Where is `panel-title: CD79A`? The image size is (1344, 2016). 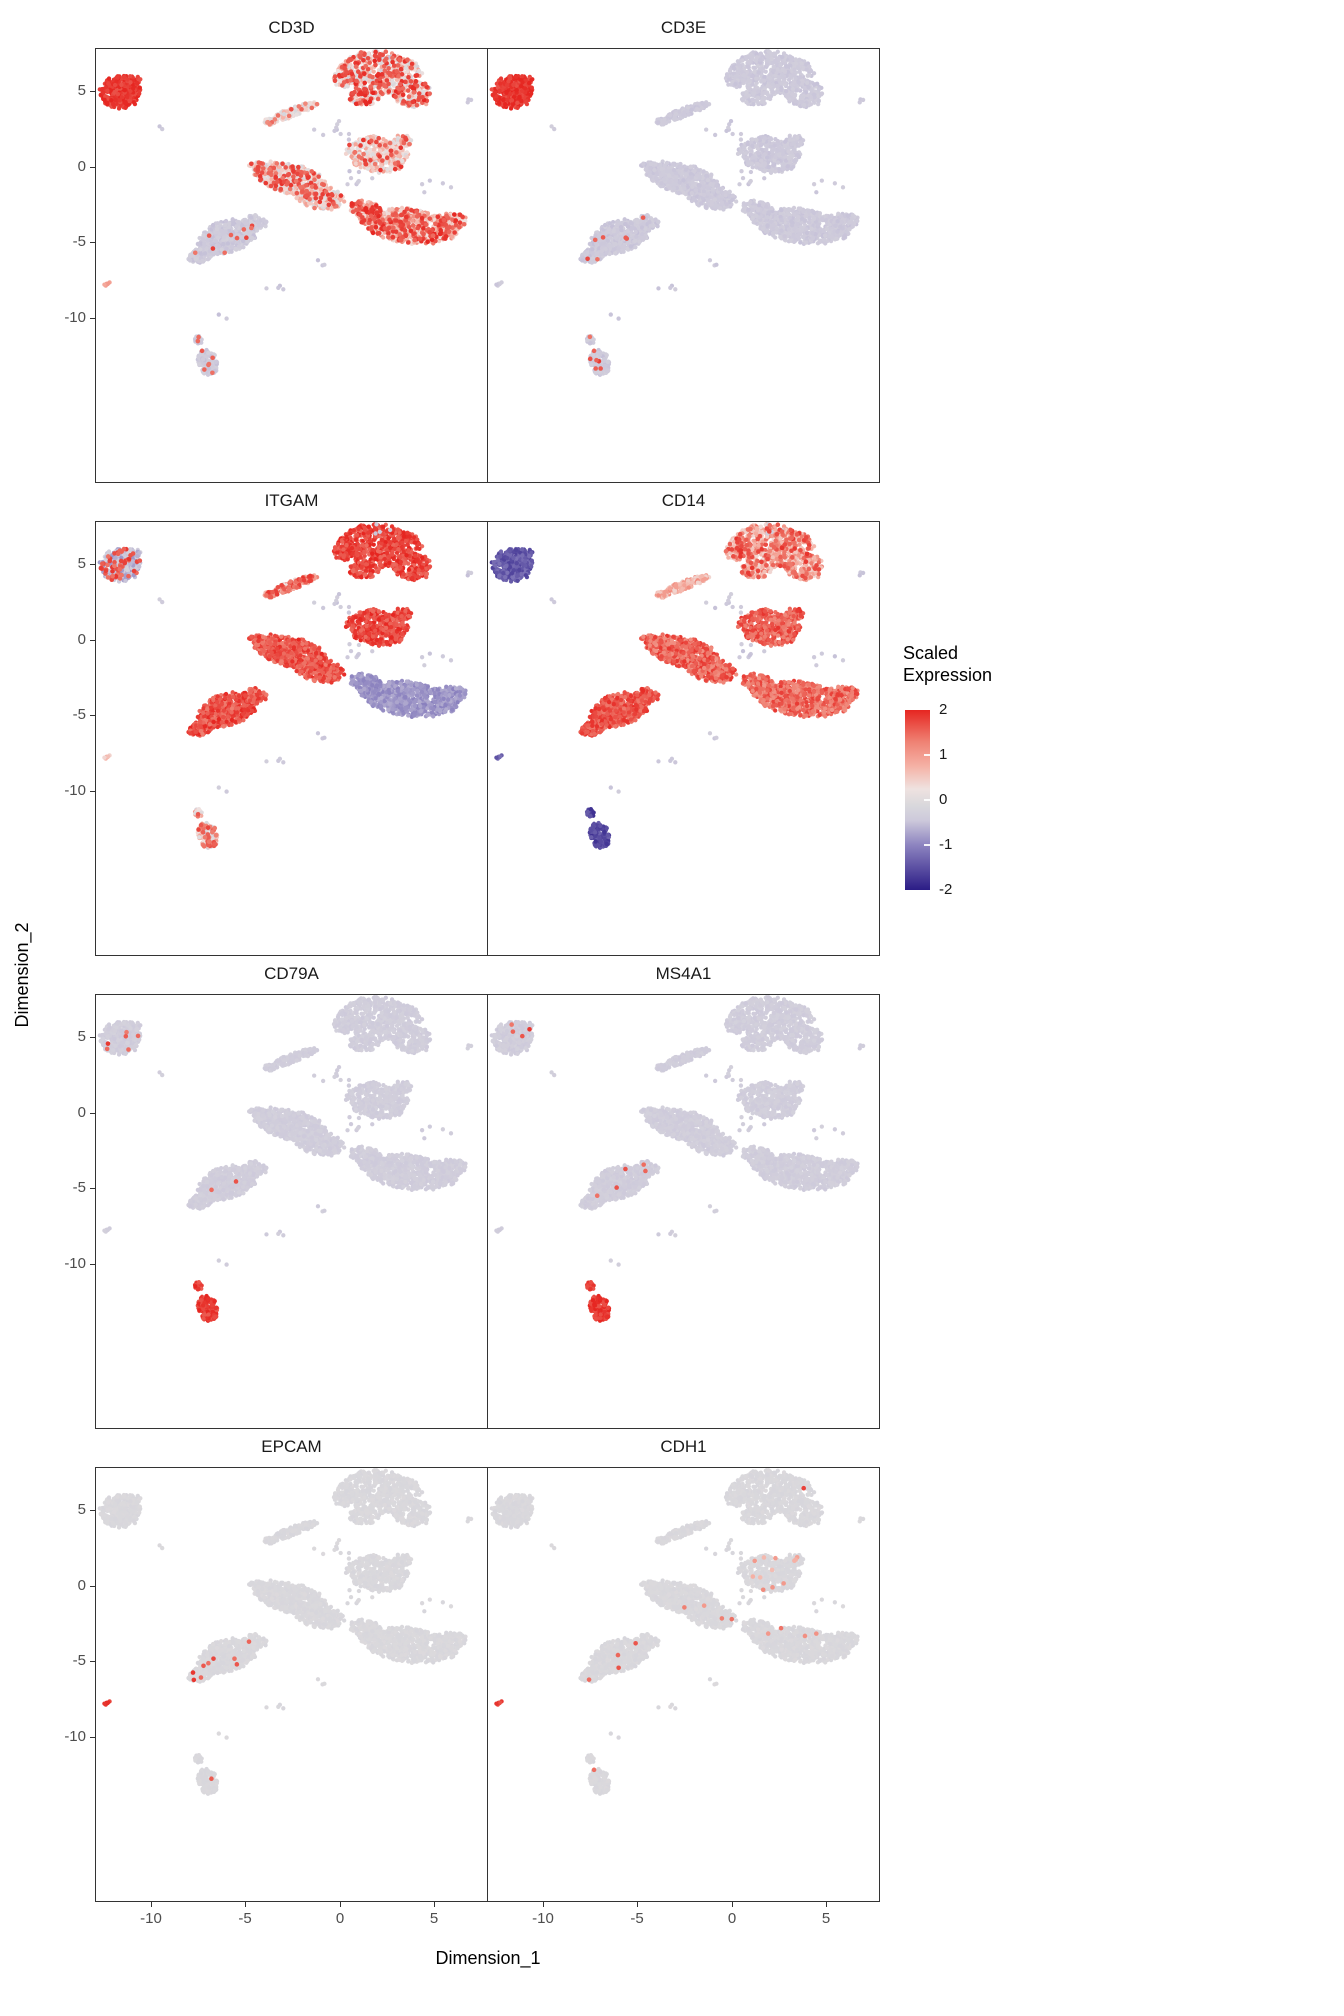 panel-title: CD79A is located at coordinates (291, 973).